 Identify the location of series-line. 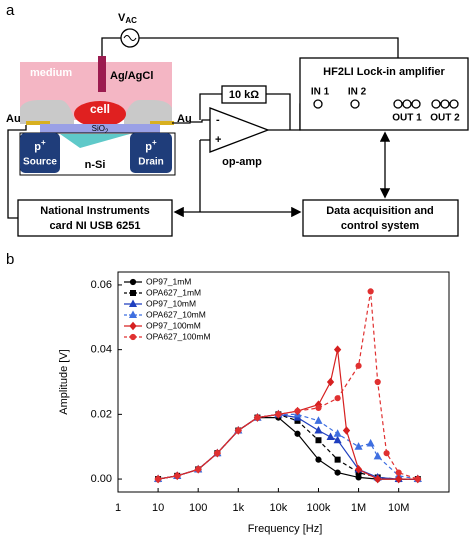
(287, 414).